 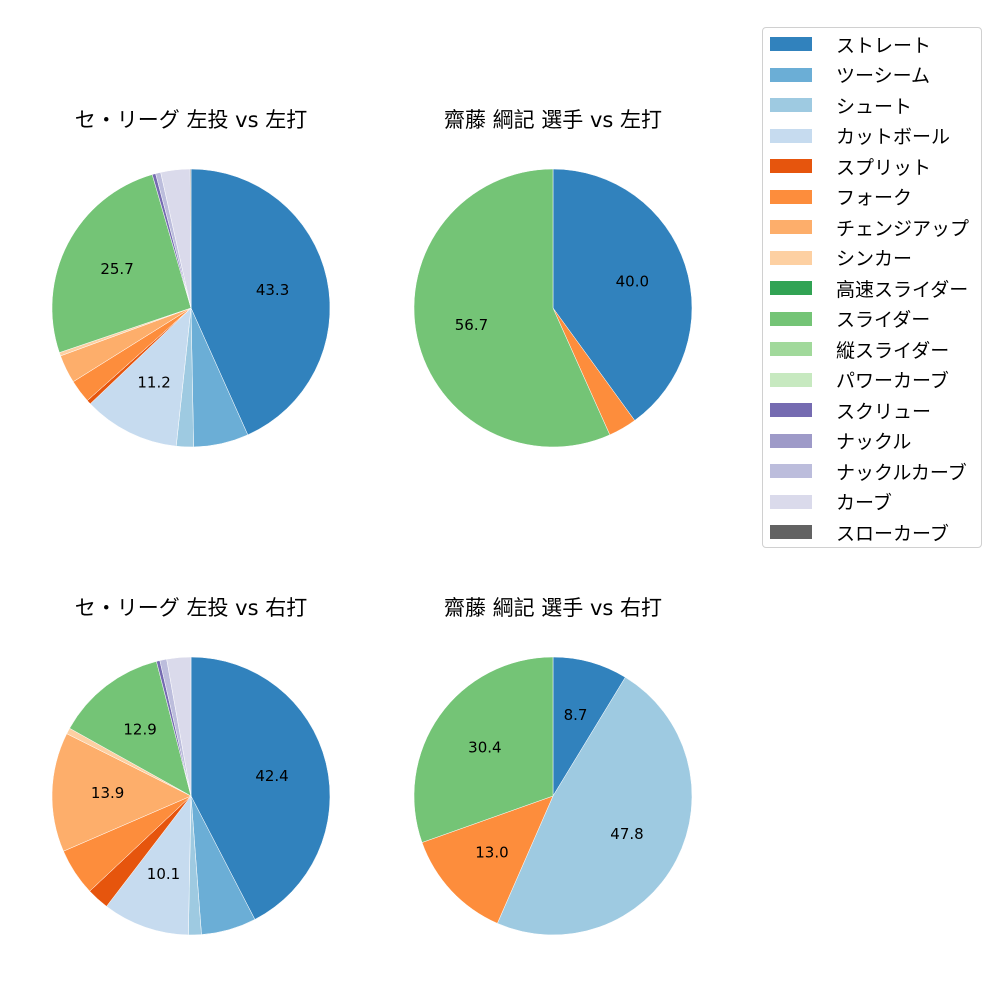 What do you see at coordinates (576, 715) in the screenshot?
I see `slice-value-label: 8.7` at bounding box center [576, 715].